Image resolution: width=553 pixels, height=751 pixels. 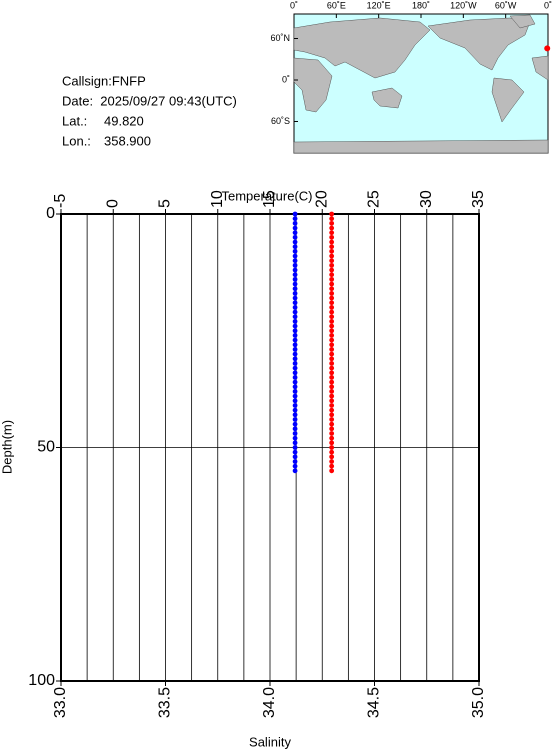 What do you see at coordinates (280, 121) in the screenshot?
I see `map-lat-label: 60˚S` at bounding box center [280, 121].